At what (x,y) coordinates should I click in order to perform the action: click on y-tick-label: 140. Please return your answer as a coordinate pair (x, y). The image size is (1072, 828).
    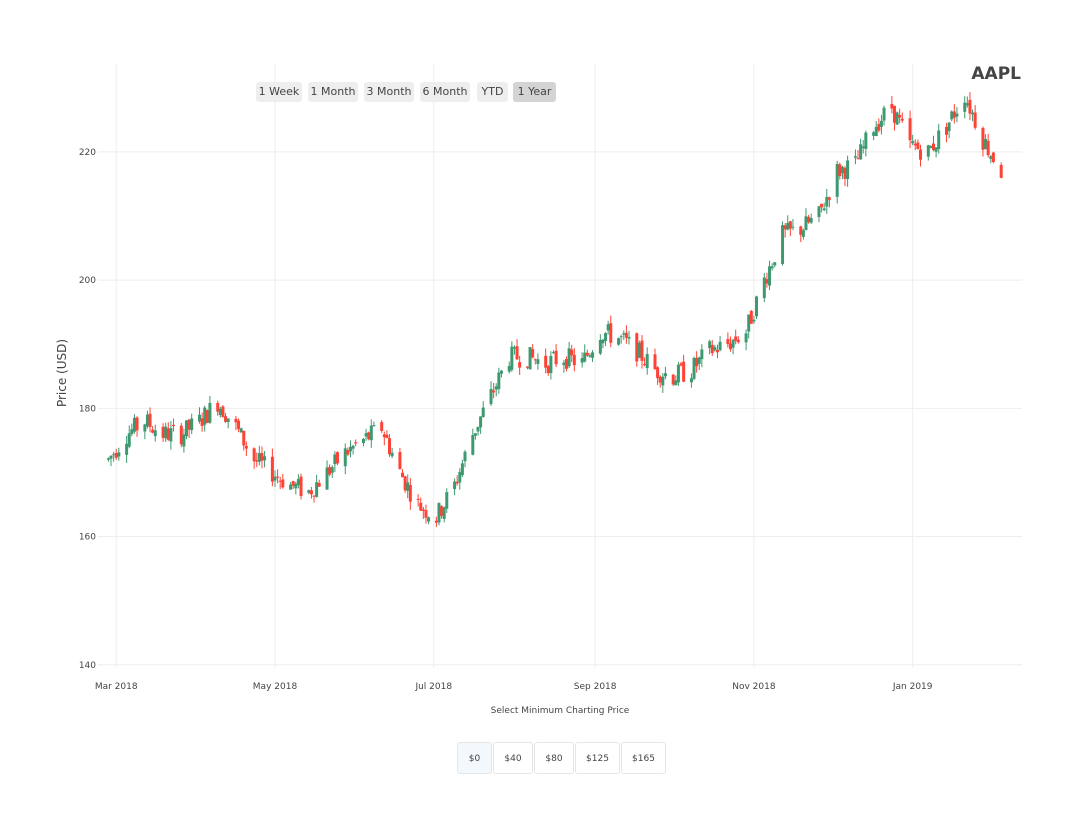
    Looking at the image, I should click on (87, 666).